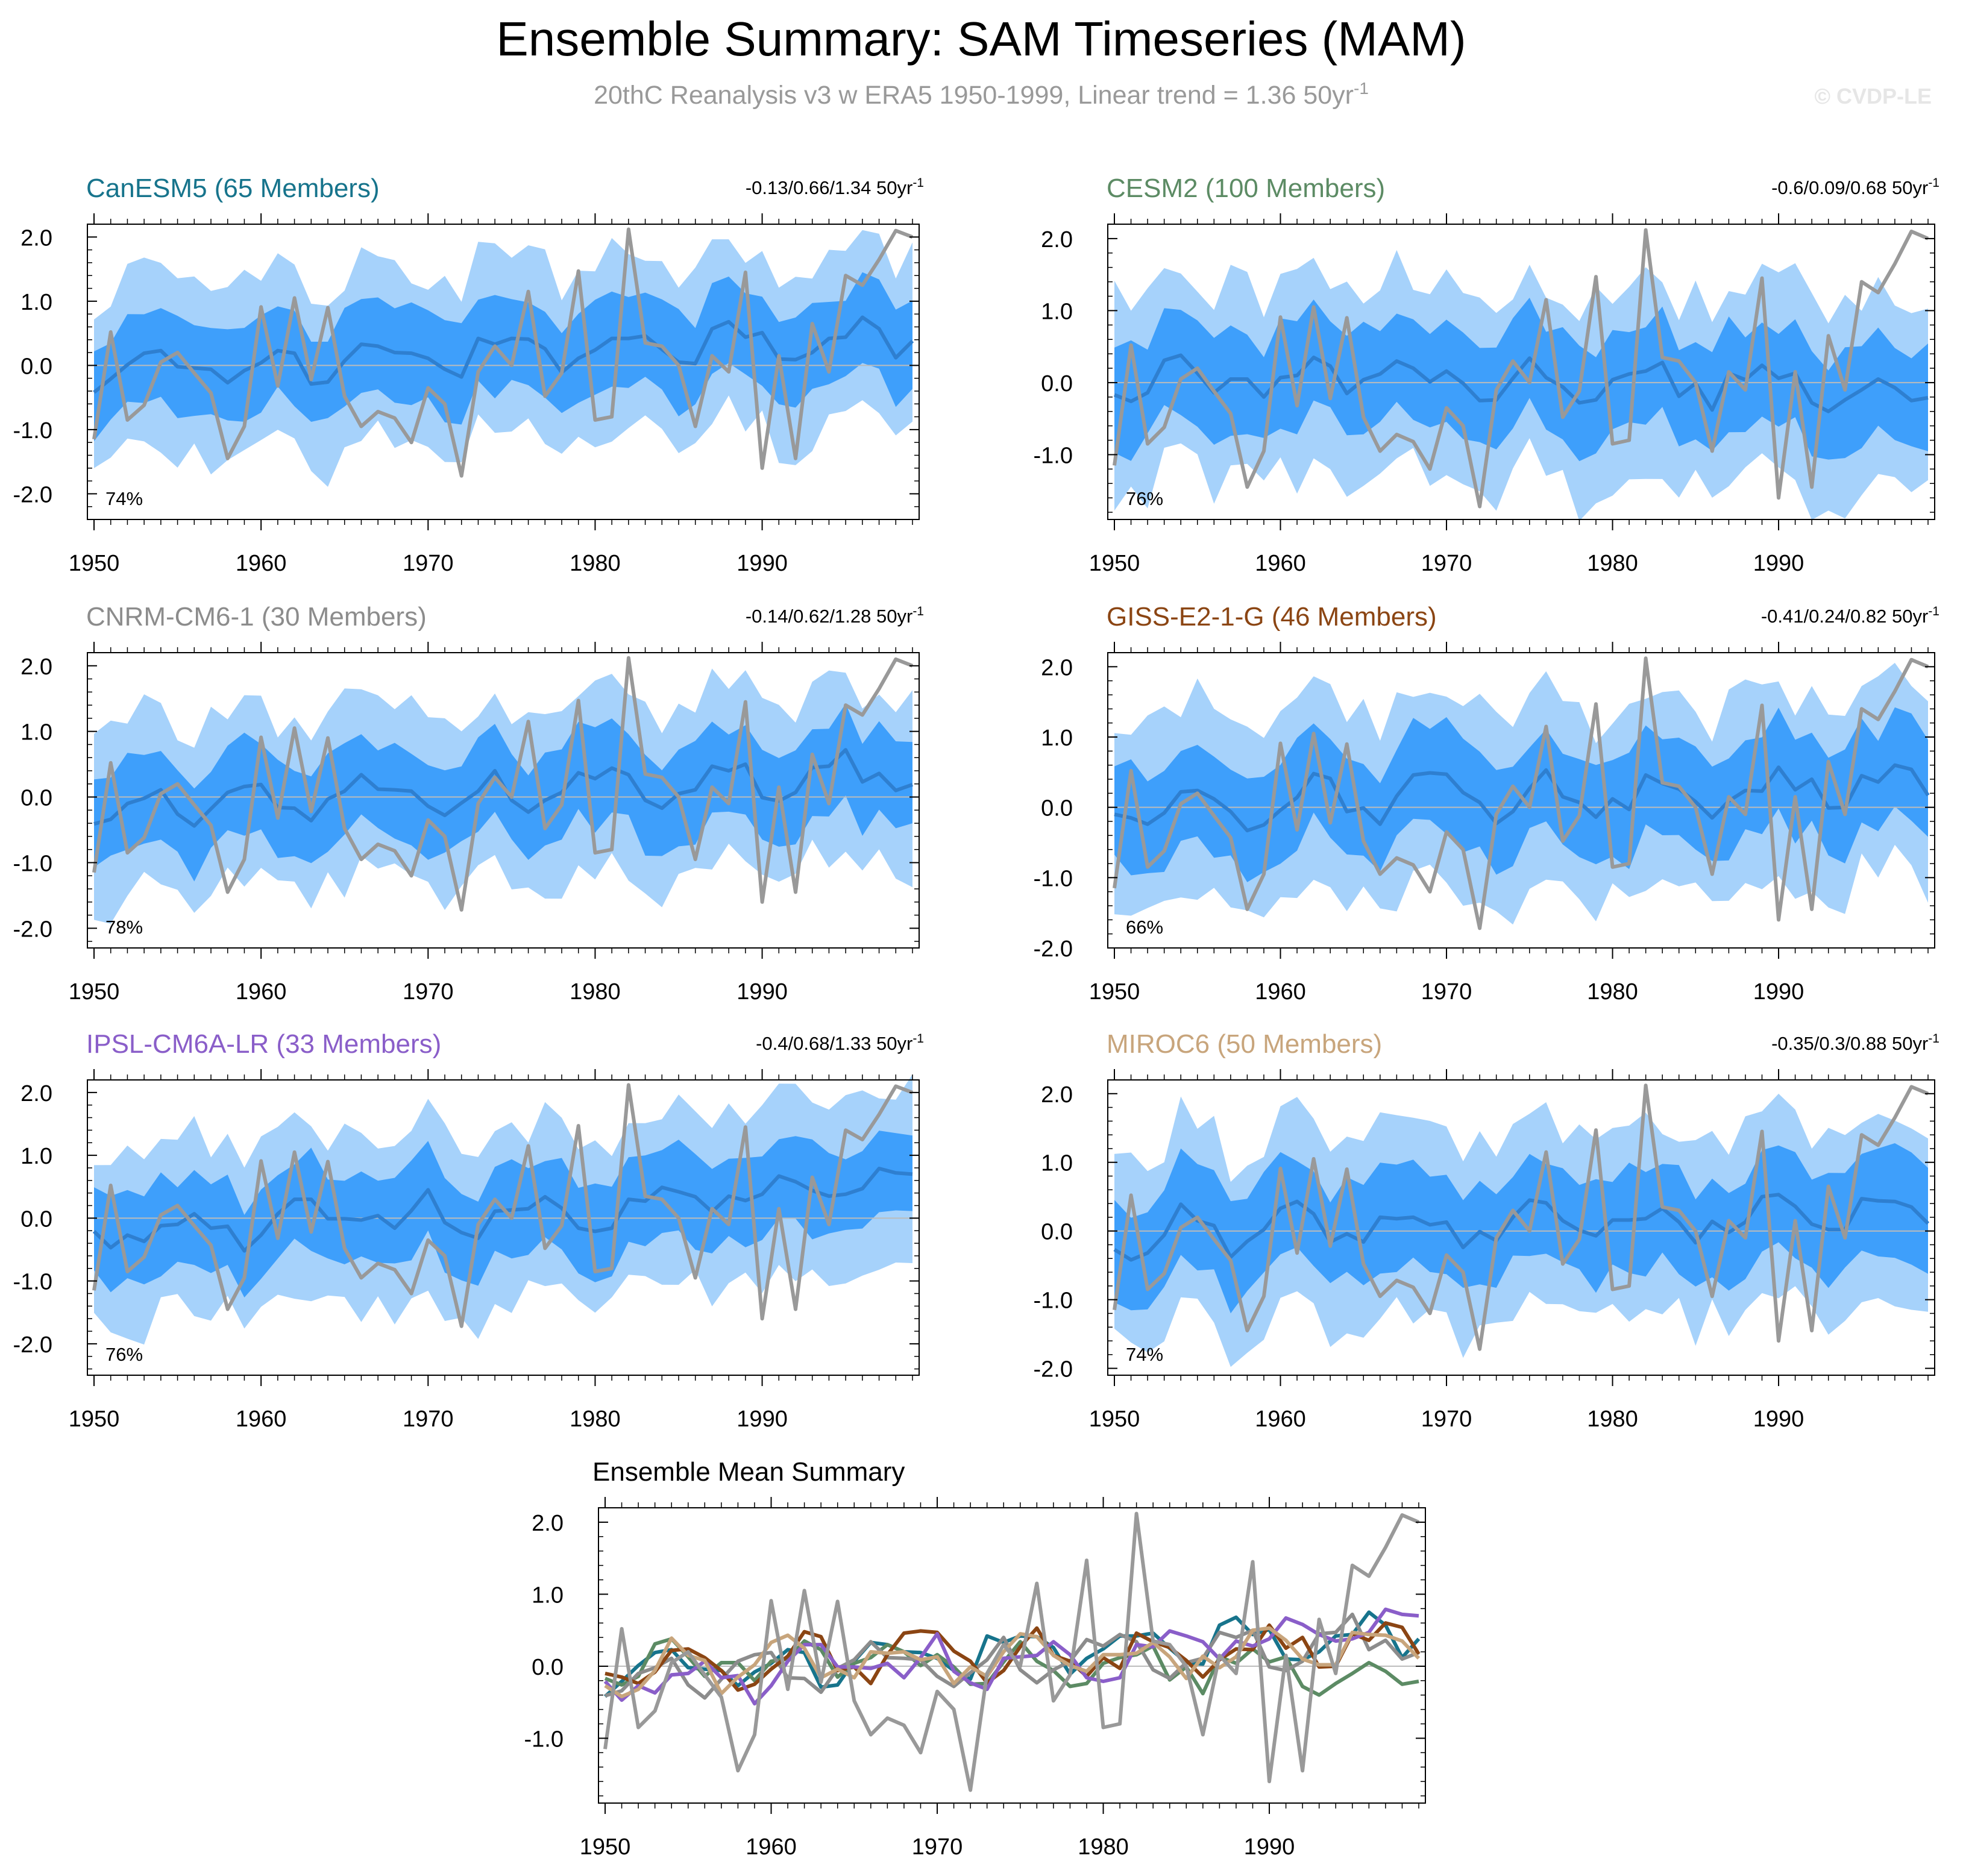  What do you see at coordinates (835, 615) in the screenshot?
I see `trend-label: -0.14/0.62/1.28 50yr-1` at bounding box center [835, 615].